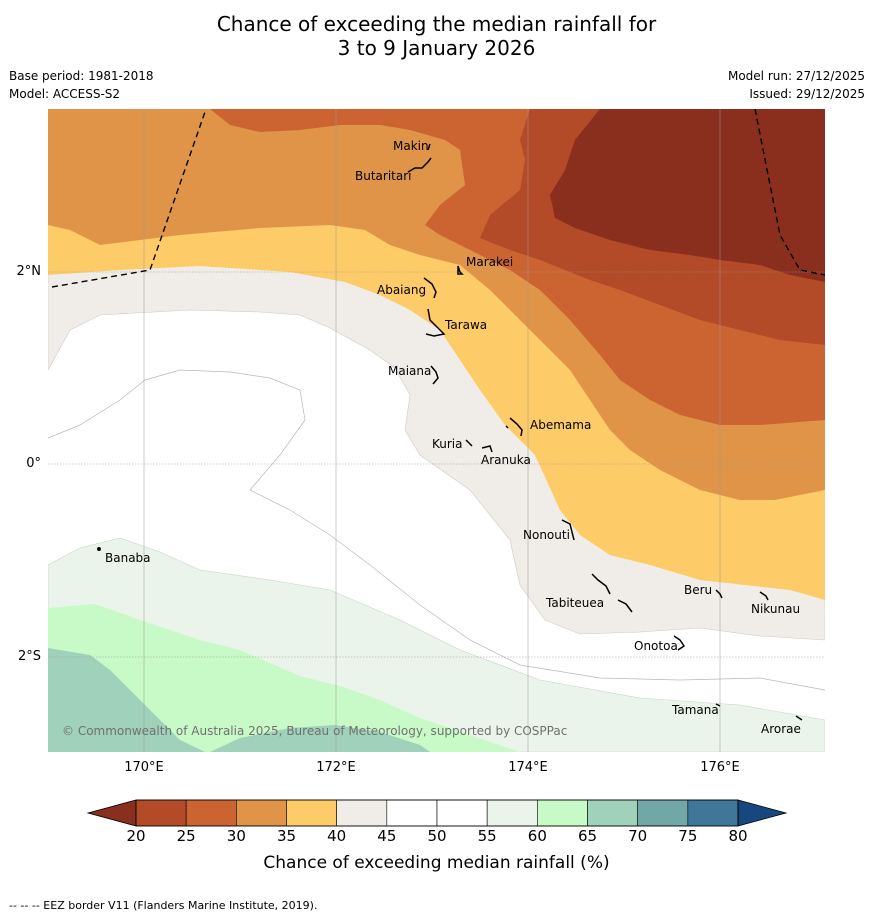  Describe the element at coordinates (430, 288) in the screenshot. I see `island-shape-abaiang` at that location.